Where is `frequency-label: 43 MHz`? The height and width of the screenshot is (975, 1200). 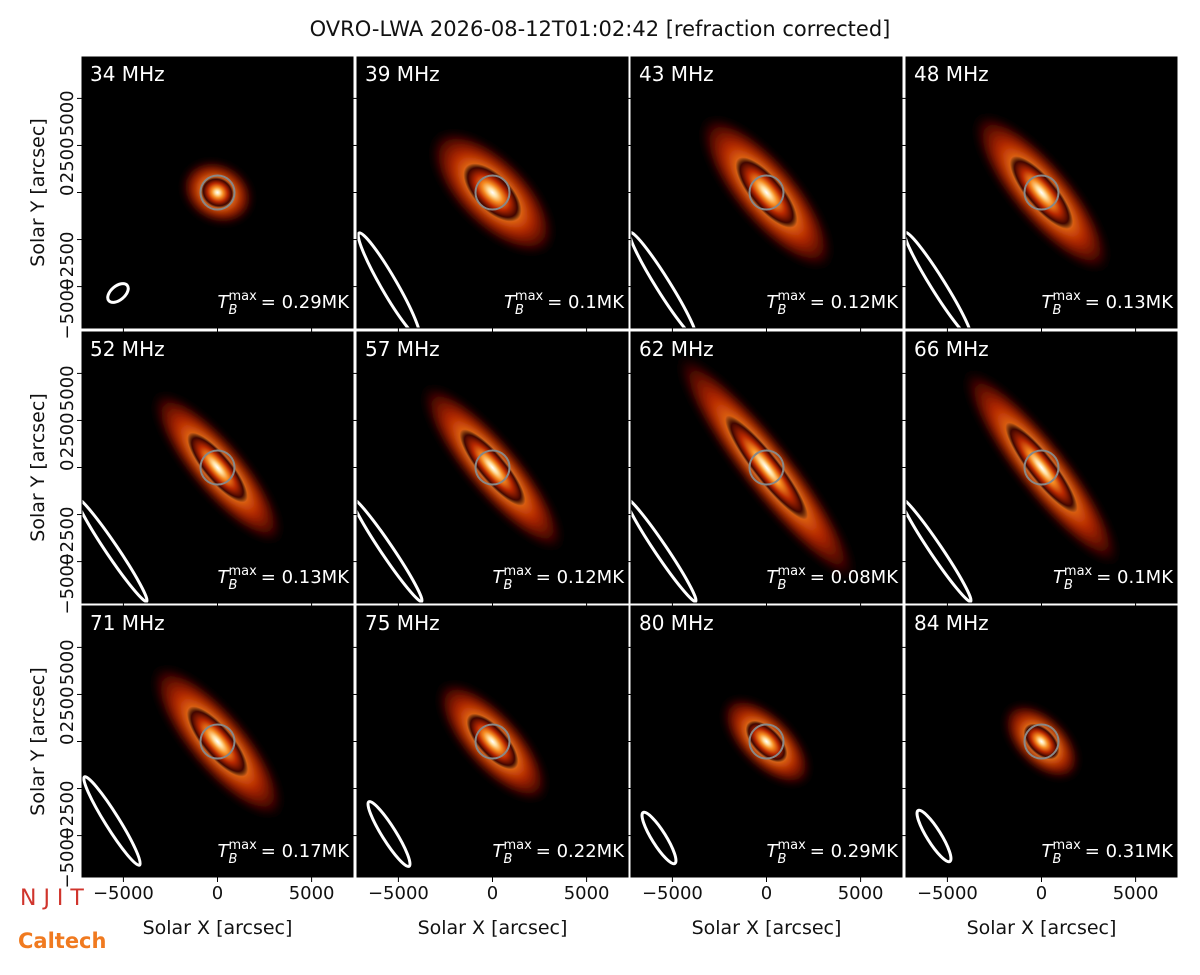
frequency-label: 43 MHz is located at coordinates (676, 74).